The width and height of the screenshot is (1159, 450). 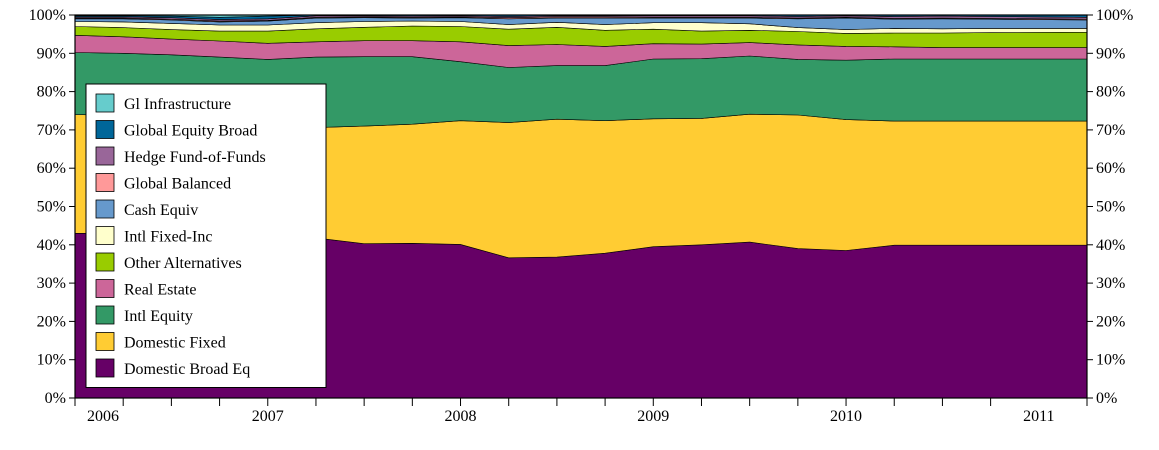 What do you see at coordinates (846, 416) in the screenshot?
I see `x-tick-label: 2010` at bounding box center [846, 416].